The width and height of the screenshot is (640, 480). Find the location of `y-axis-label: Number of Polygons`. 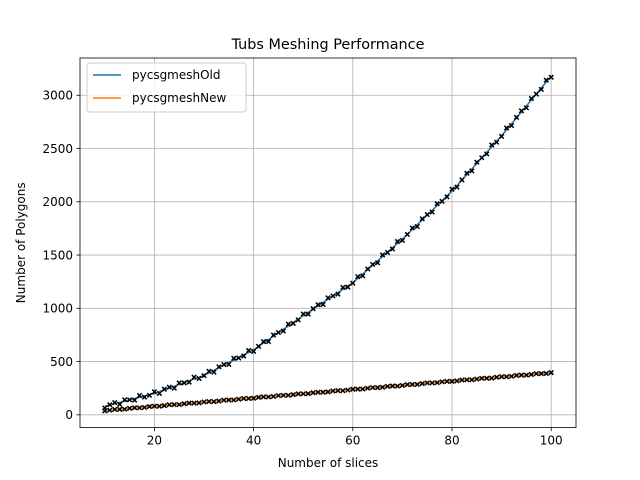

y-axis-label: Number of Polygons is located at coordinates (21, 242).